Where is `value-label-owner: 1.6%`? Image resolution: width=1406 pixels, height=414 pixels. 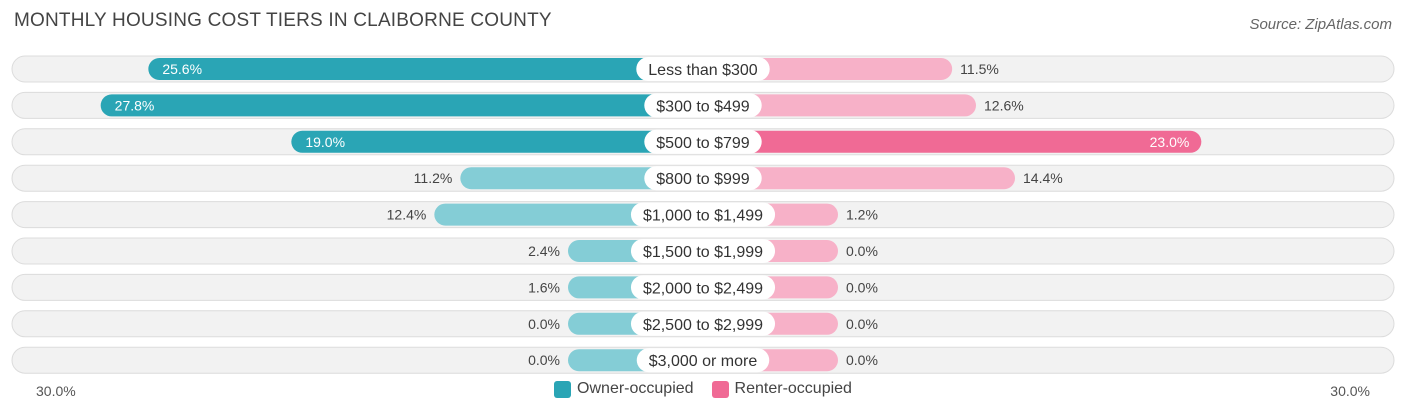 value-label-owner: 1.6% is located at coordinates (544, 287).